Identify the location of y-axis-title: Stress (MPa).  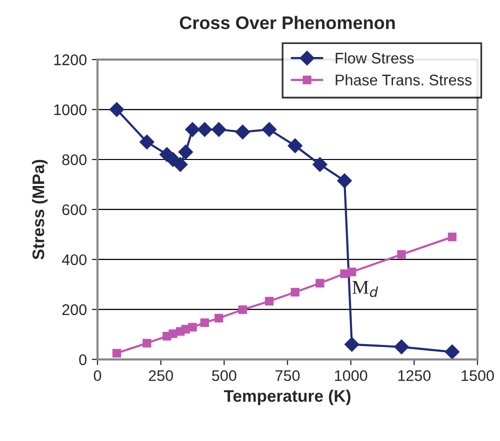
(40, 210).